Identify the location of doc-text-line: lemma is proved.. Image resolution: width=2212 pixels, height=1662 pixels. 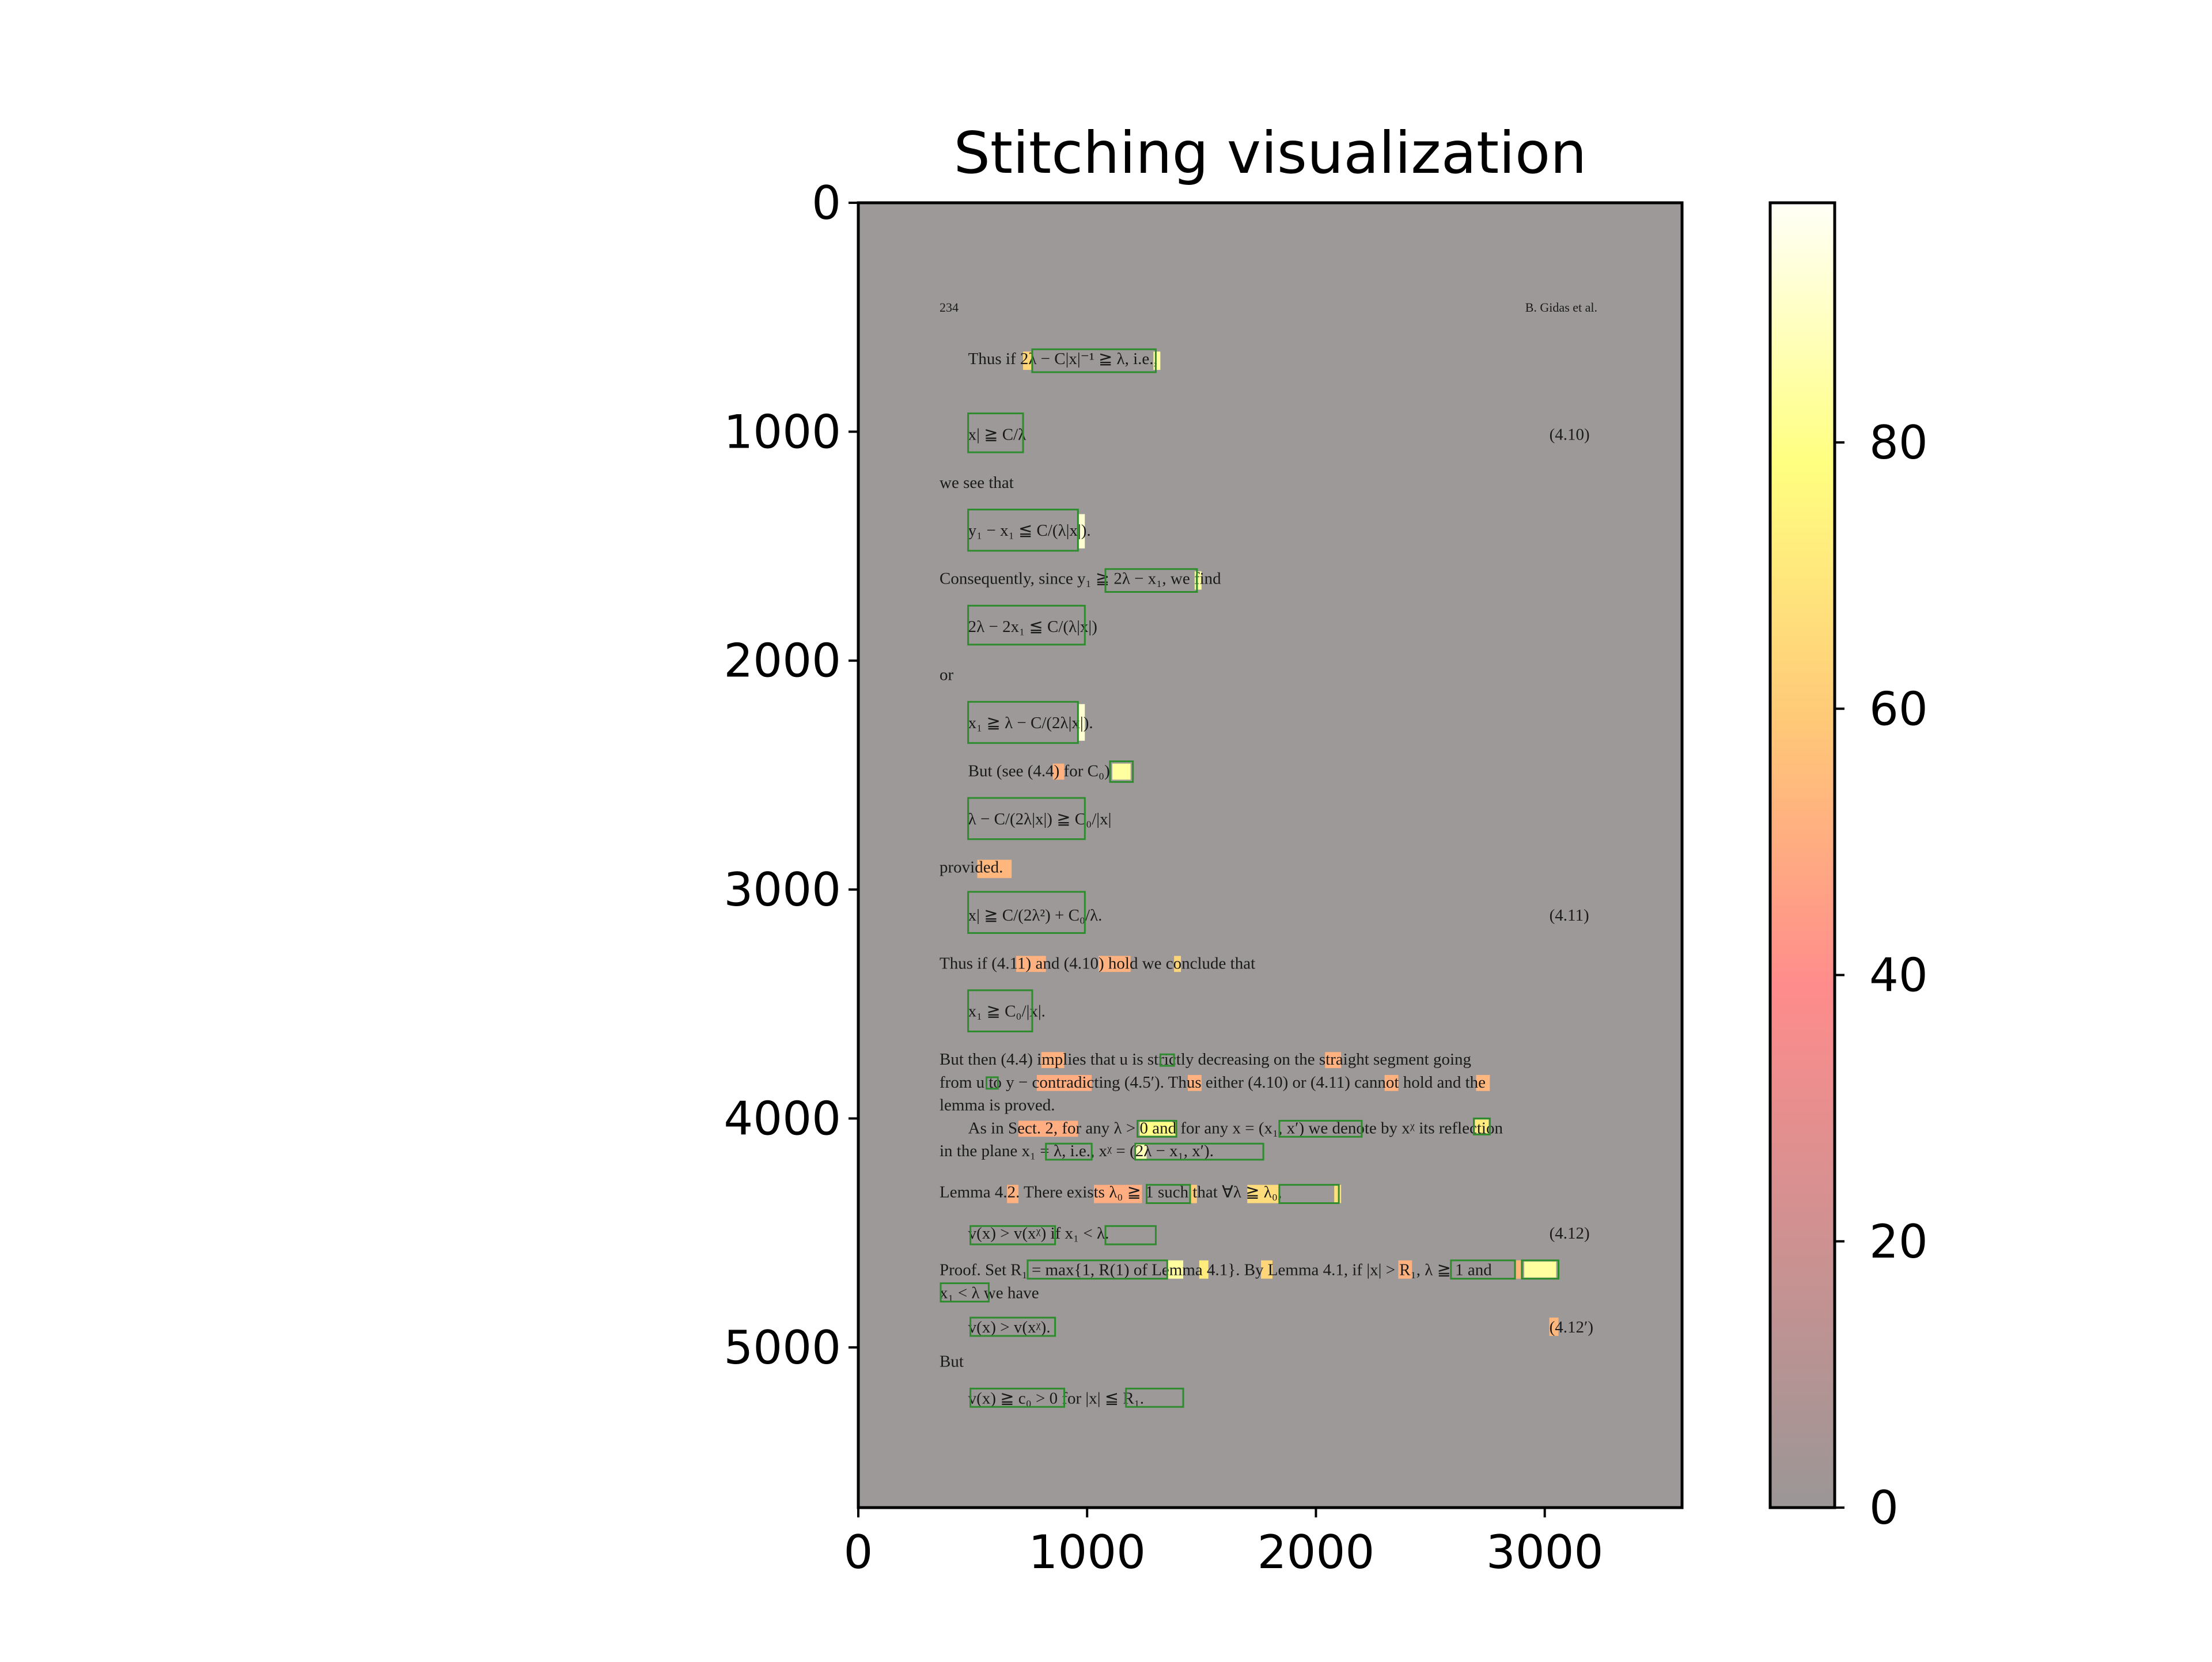
(997, 1105).